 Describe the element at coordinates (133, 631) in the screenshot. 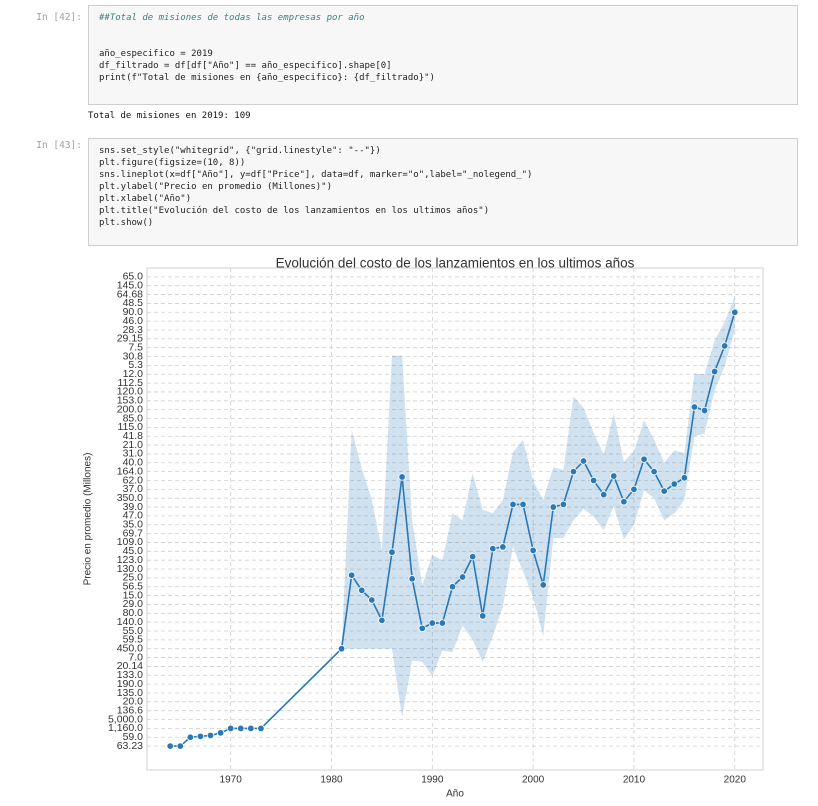

I see `y-tick-label: 55.0` at that location.